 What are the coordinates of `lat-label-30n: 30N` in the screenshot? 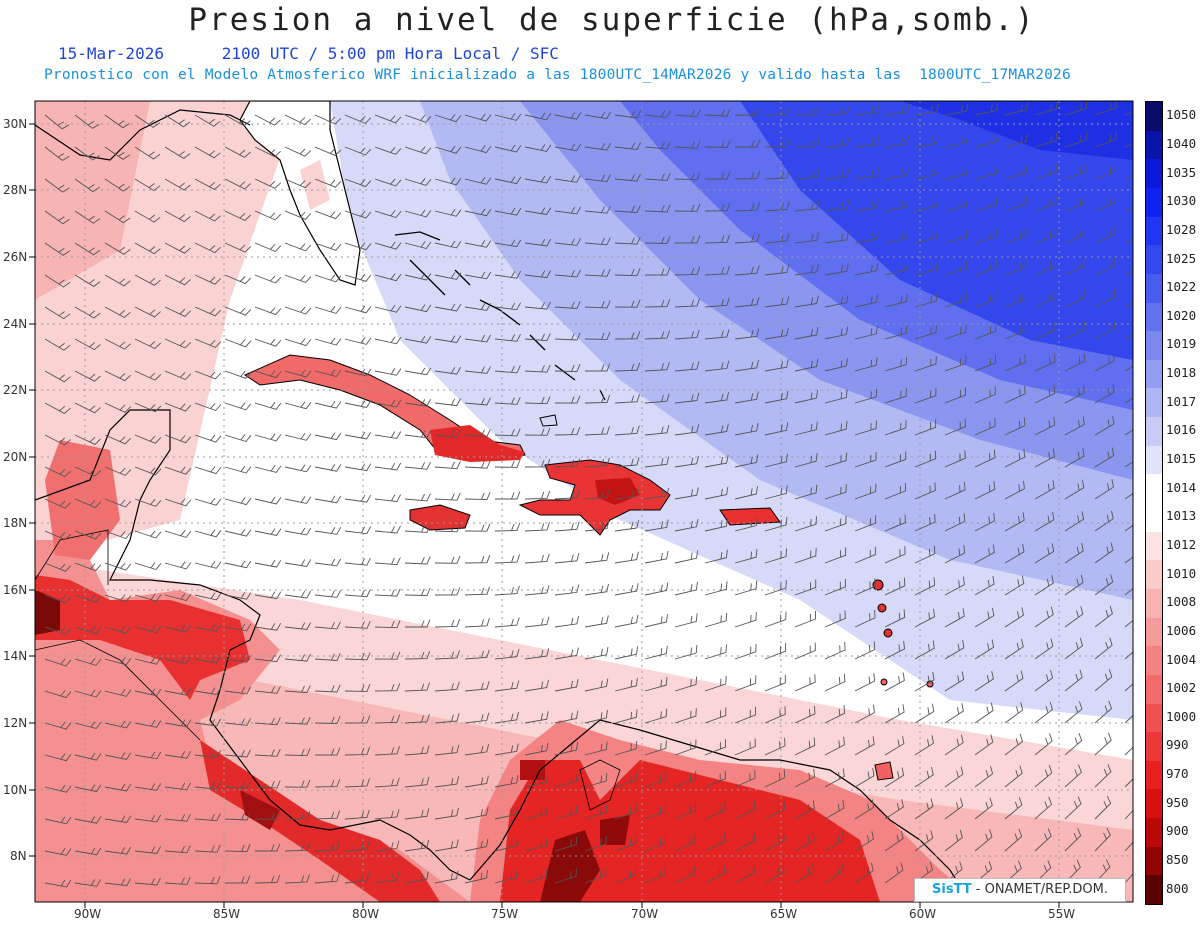 It's located at (15, 124).